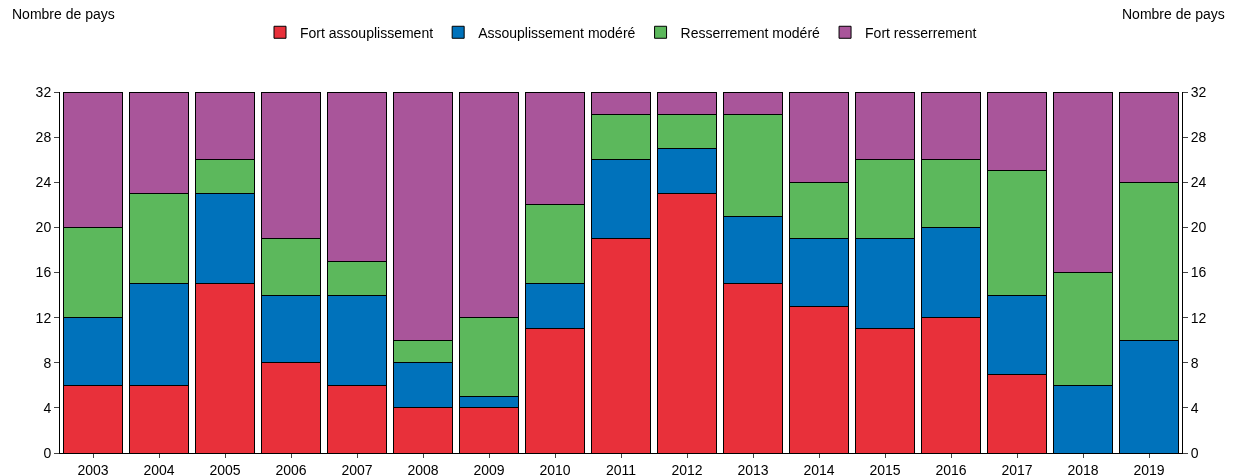 The height and width of the screenshot is (475, 1242). I want to click on y-tick-label: 0, so click(47, 452).